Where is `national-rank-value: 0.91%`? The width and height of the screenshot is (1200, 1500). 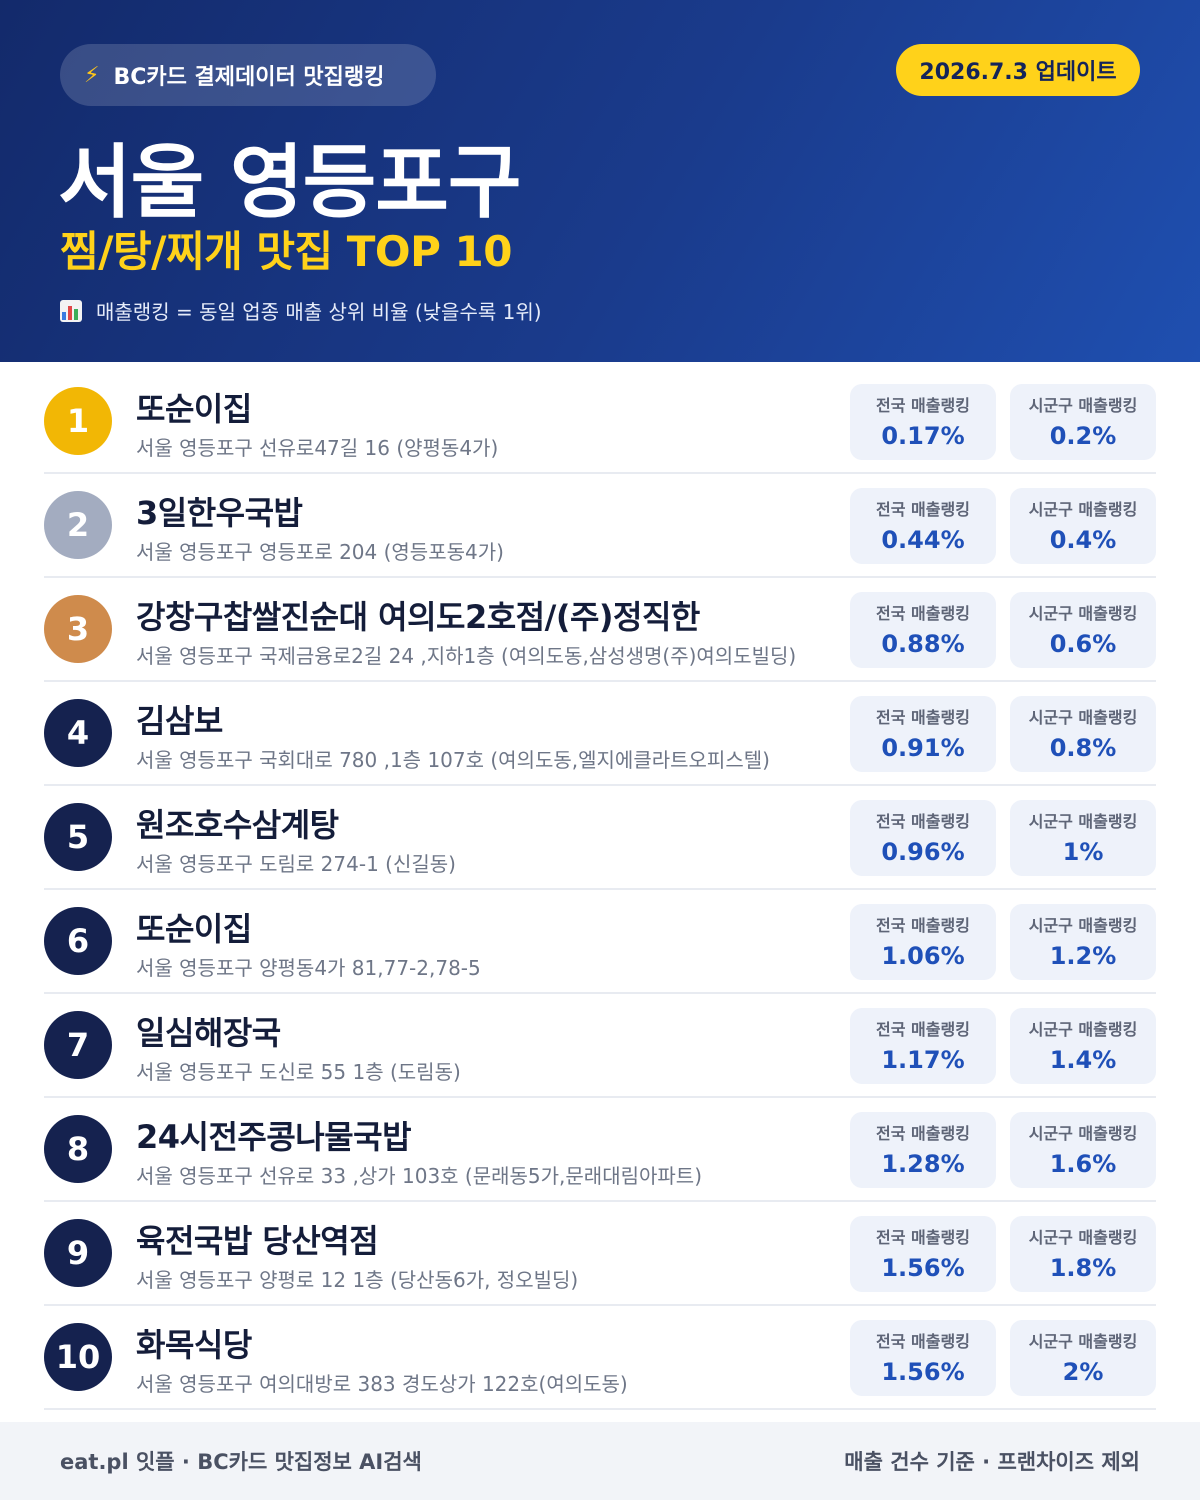
national-rank-value: 0.91% is located at coordinates (923, 748).